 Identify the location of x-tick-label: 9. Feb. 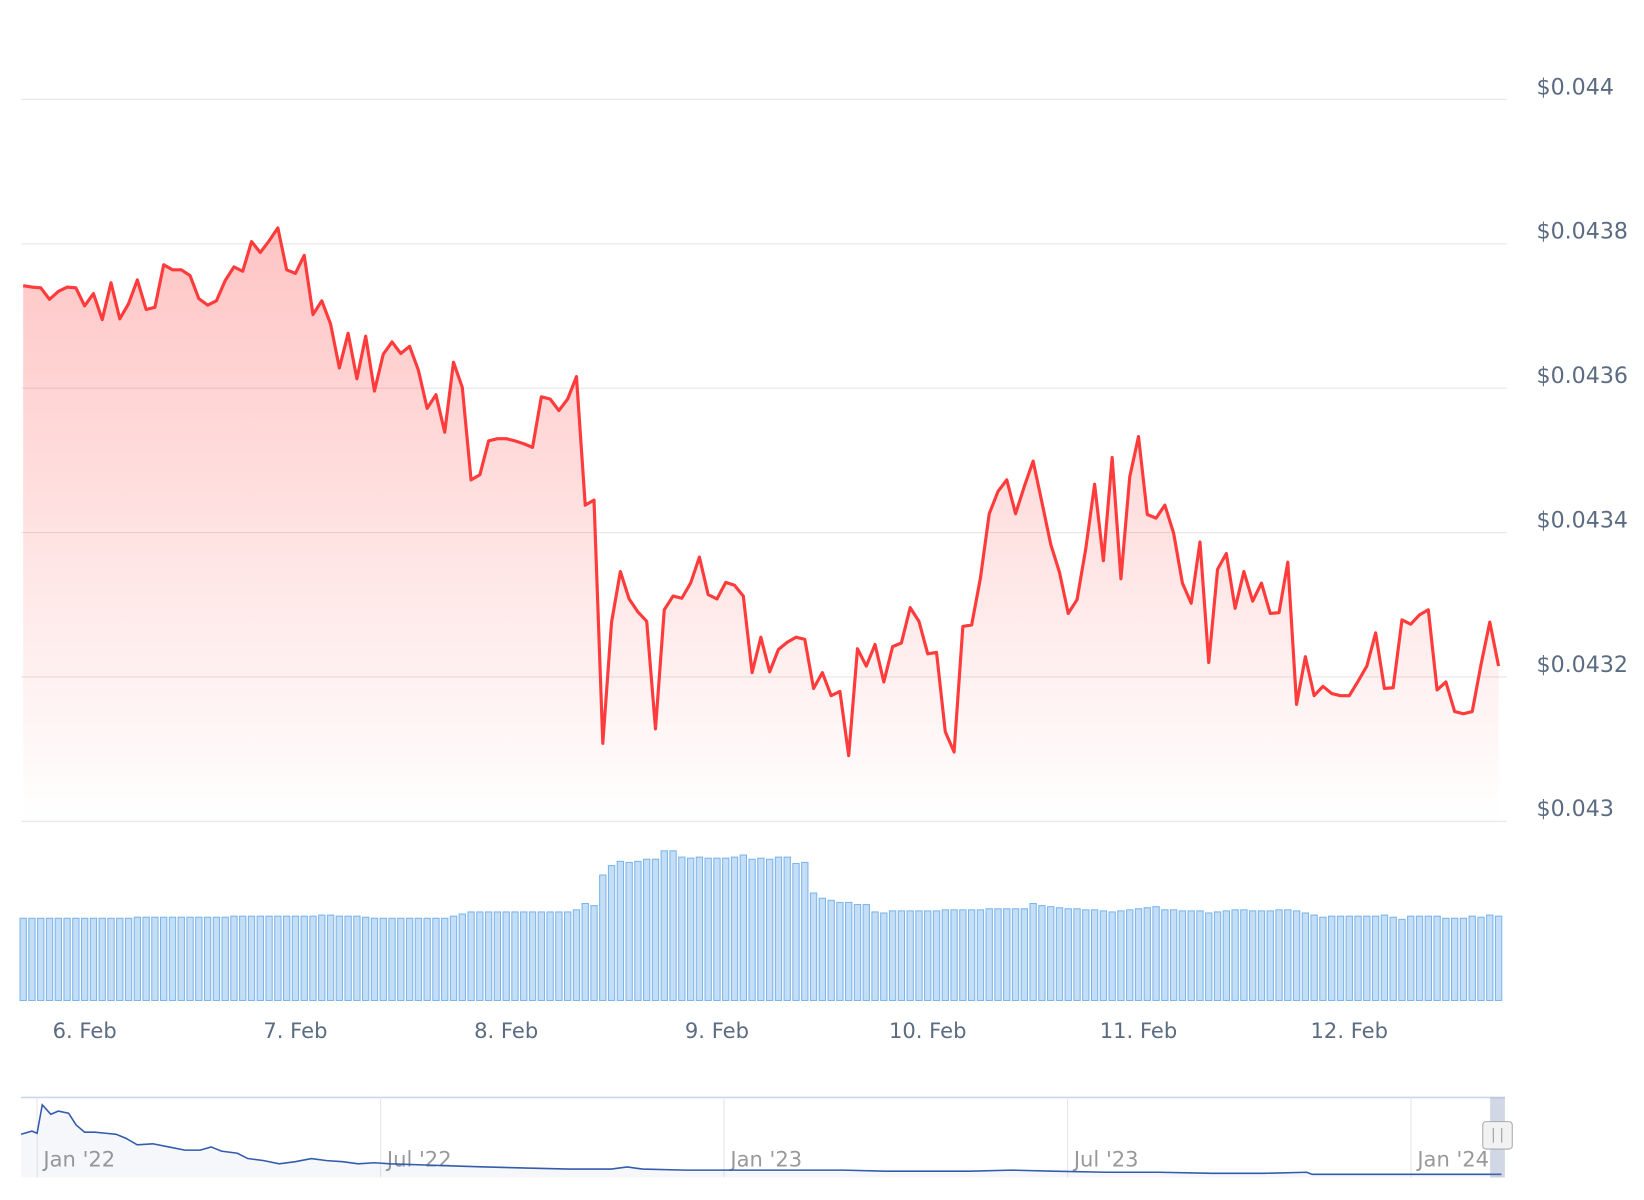
(717, 1030).